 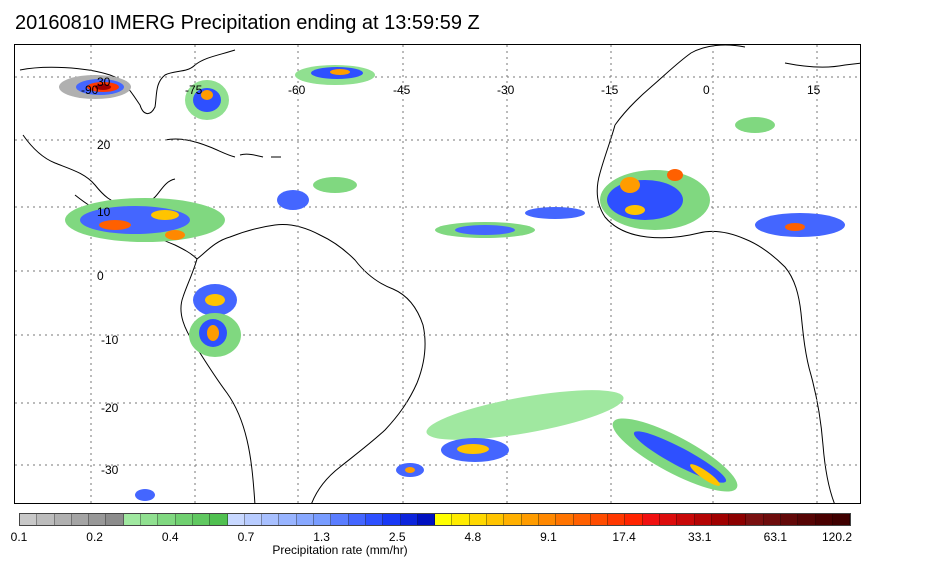 What do you see at coordinates (19, 537) in the screenshot?
I see `colorbar-tick-label: 0.1` at bounding box center [19, 537].